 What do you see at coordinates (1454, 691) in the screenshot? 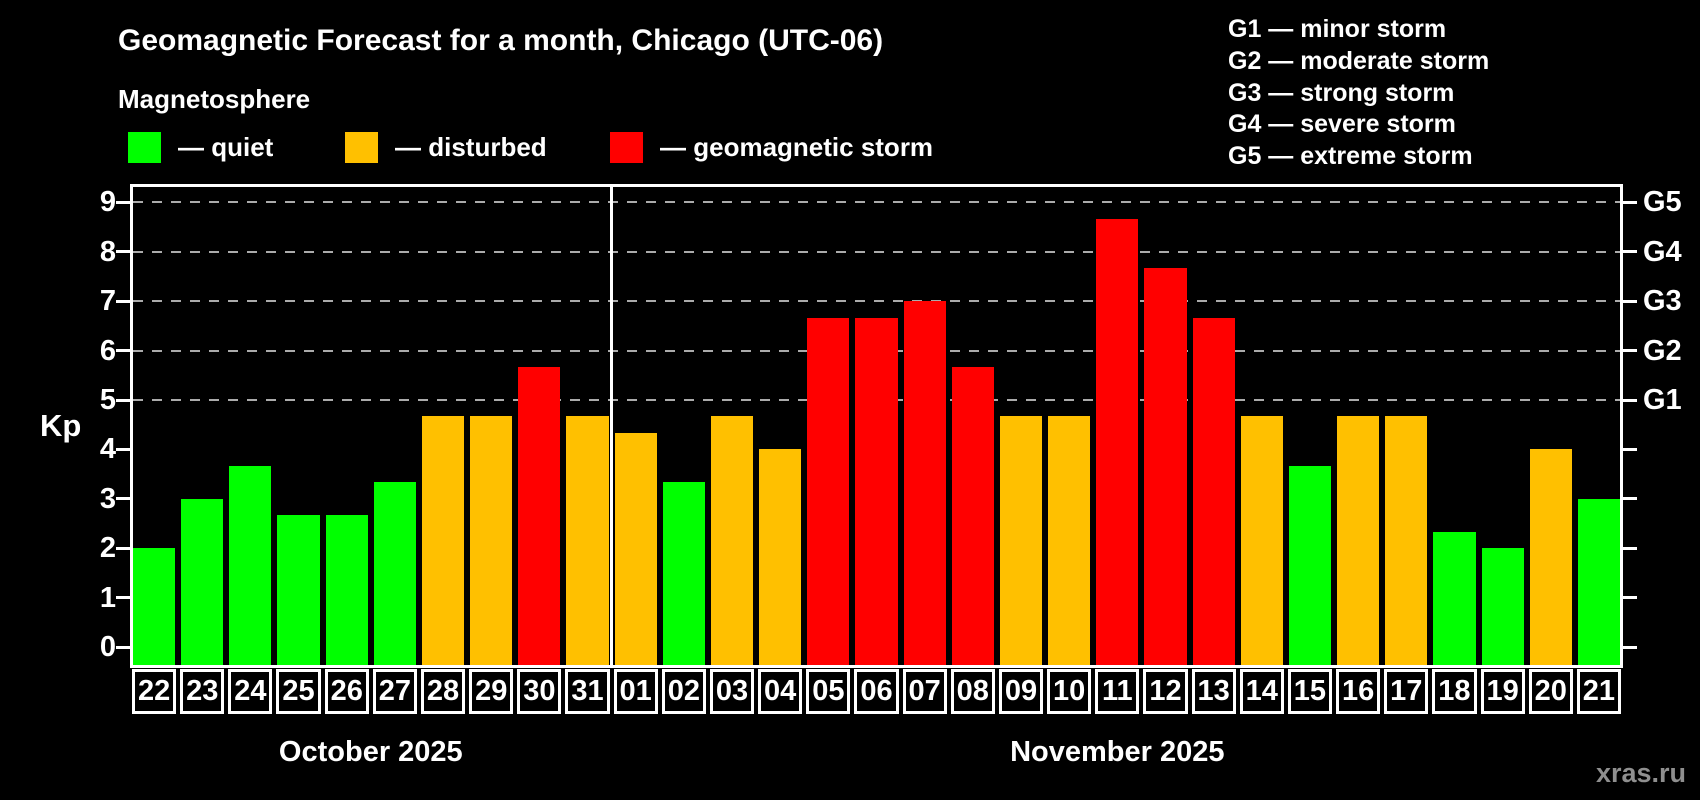
I see `date-cell: 18` at bounding box center [1454, 691].